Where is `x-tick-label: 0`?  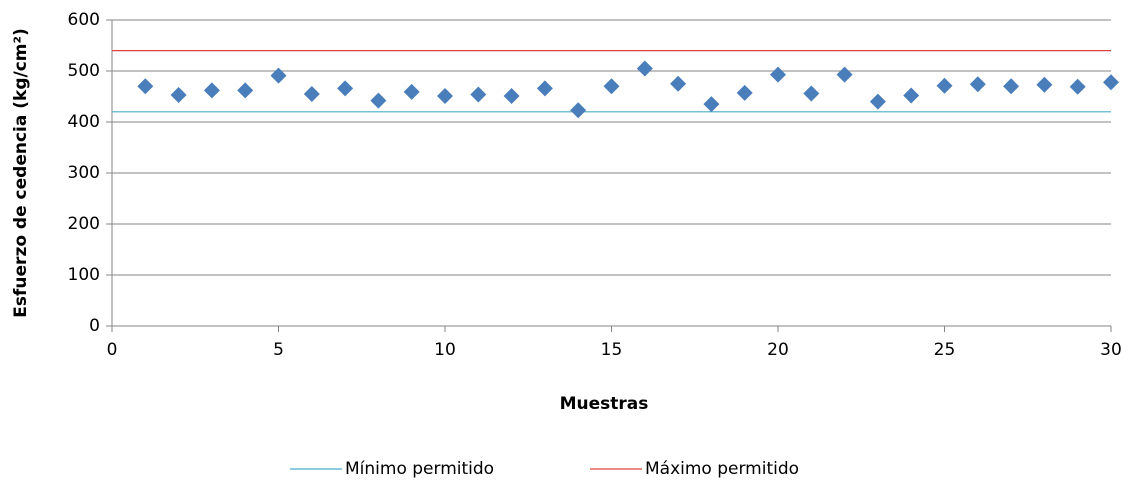 x-tick-label: 0 is located at coordinates (112, 350).